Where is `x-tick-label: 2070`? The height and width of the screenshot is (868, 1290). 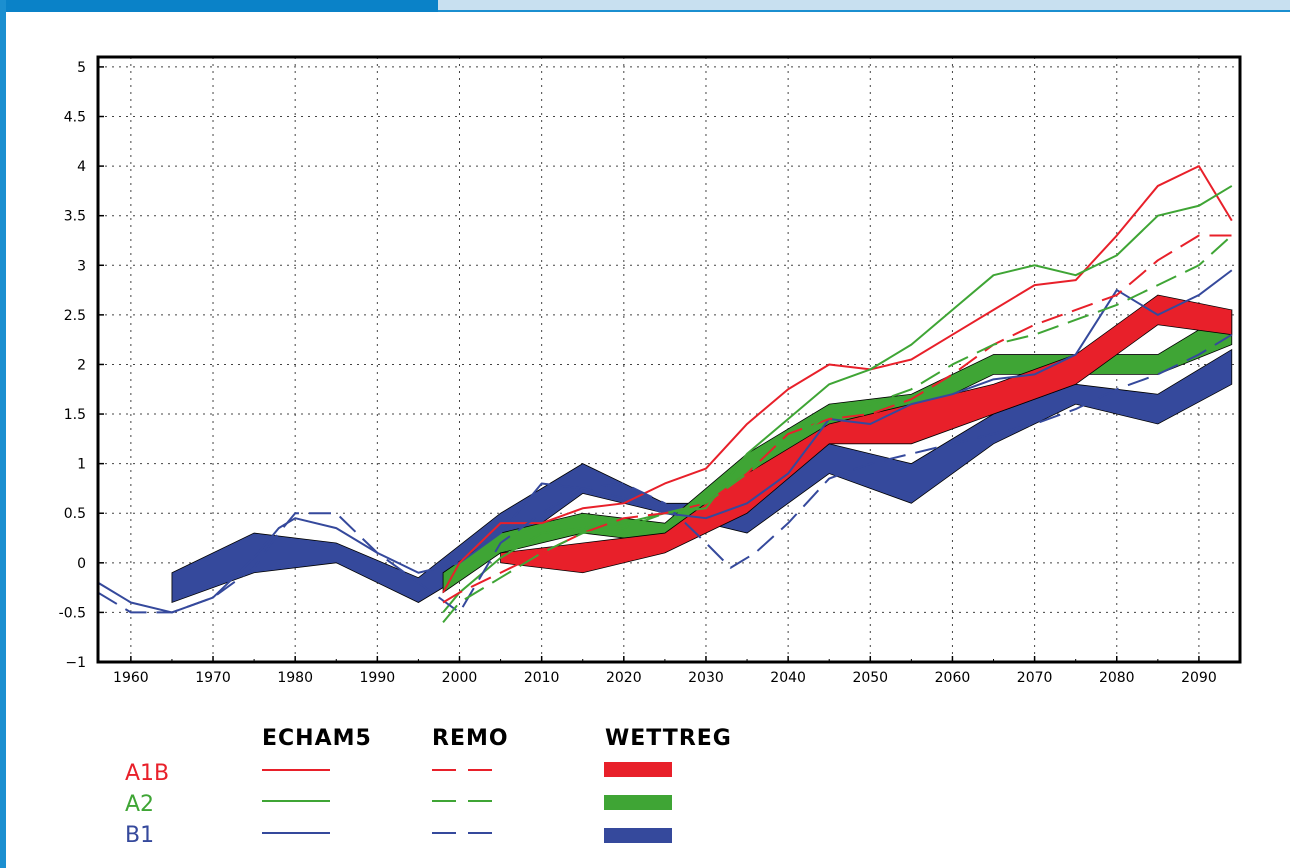
x-tick-label: 2070 is located at coordinates (1035, 678).